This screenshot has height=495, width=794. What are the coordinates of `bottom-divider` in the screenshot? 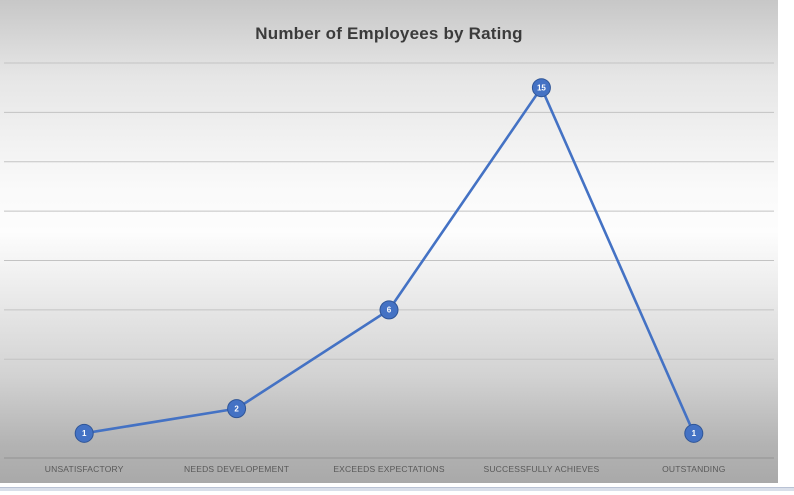 It's located at (397, 489).